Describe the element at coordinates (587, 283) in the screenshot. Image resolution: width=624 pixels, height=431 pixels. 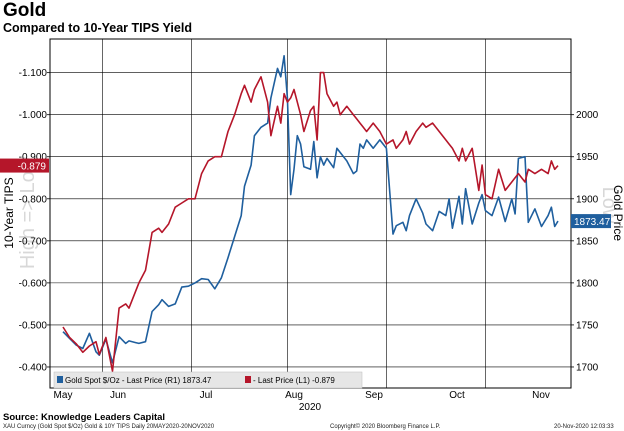
I see `right-tick-label: 1800` at that location.